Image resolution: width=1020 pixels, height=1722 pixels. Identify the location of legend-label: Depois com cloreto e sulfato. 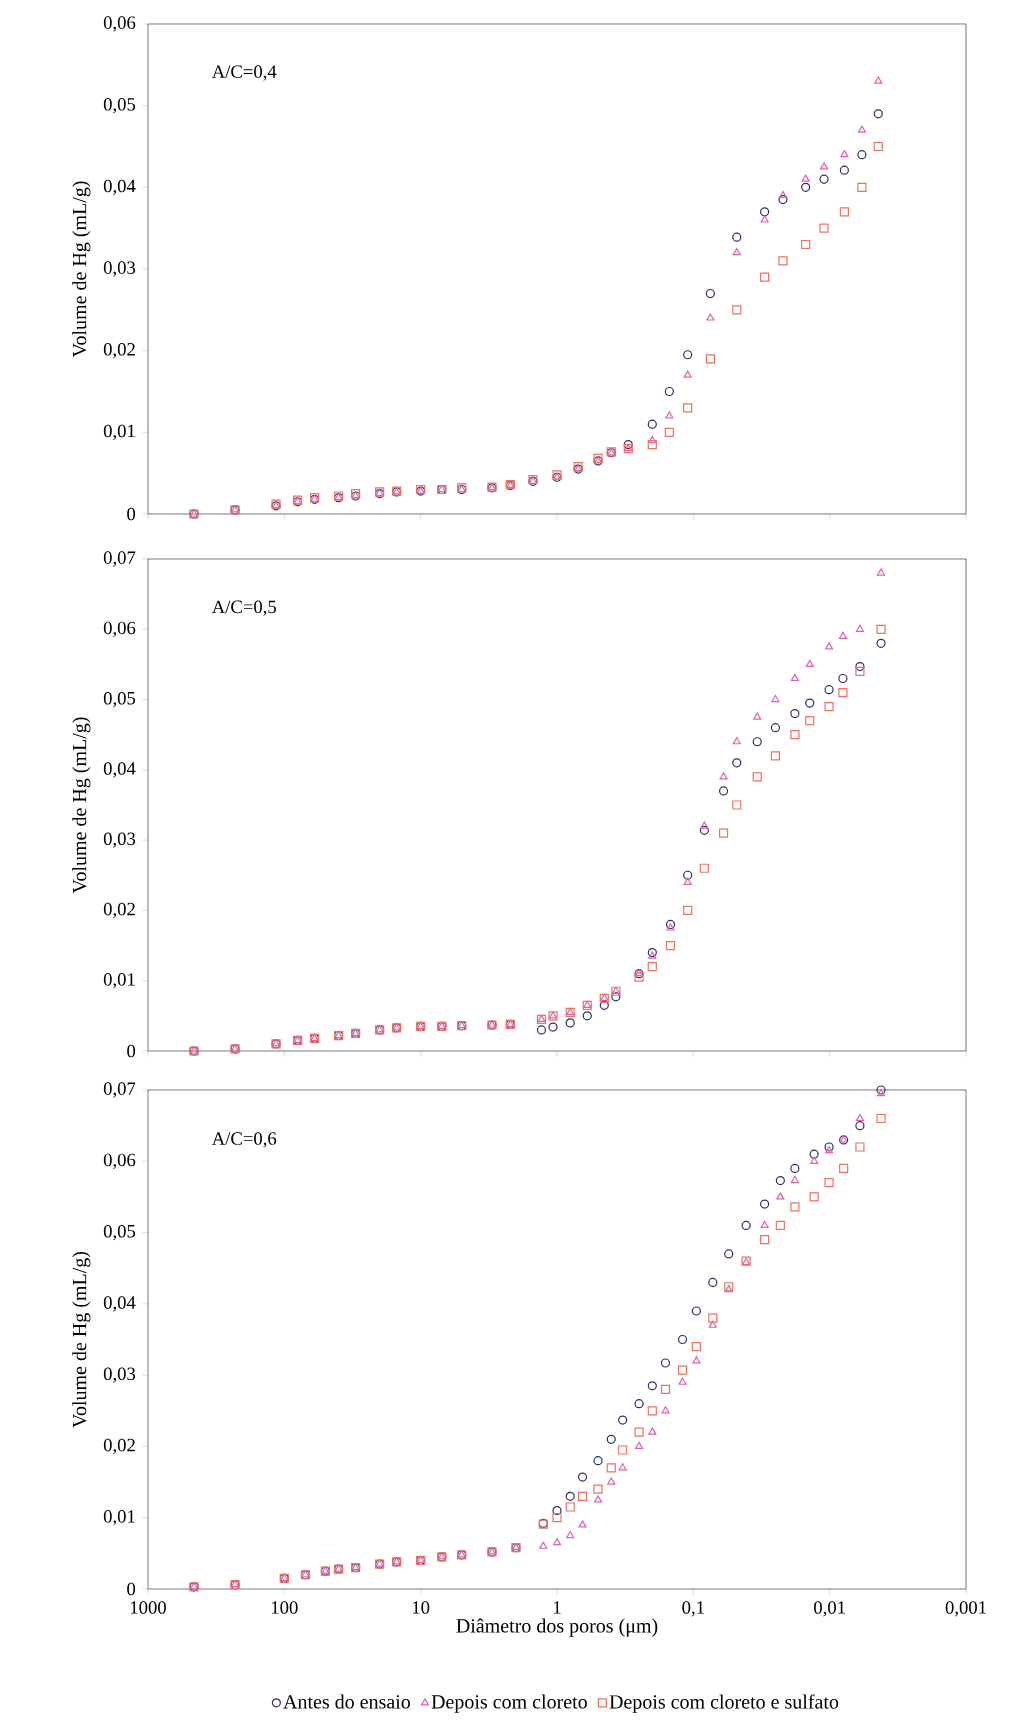
(724, 1703).